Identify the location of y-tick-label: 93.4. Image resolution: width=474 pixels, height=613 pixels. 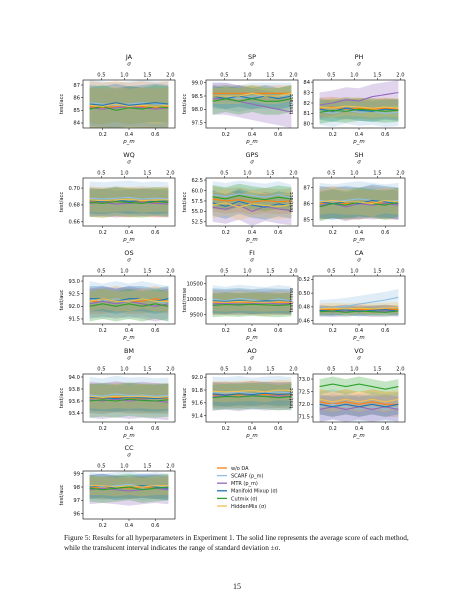
(74, 414).